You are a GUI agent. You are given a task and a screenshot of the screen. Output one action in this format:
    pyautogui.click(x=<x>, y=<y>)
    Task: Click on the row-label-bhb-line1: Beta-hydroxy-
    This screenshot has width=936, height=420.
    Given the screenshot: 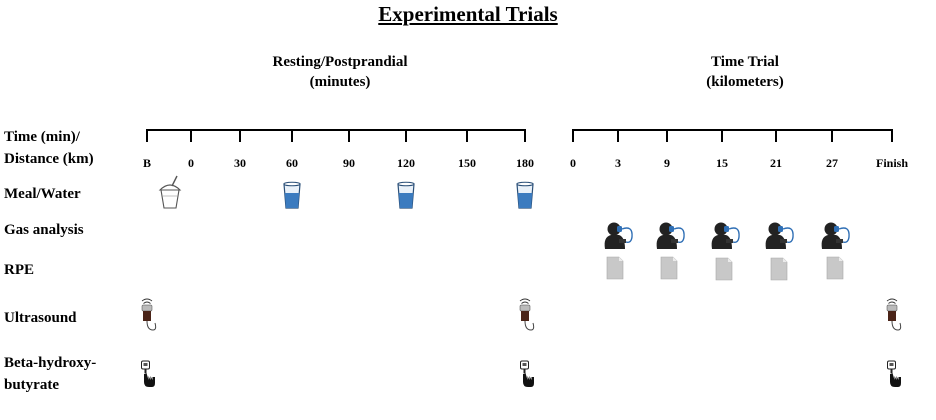 What is the action you would take?
    pyautogui.click(x=50, y=363)
    